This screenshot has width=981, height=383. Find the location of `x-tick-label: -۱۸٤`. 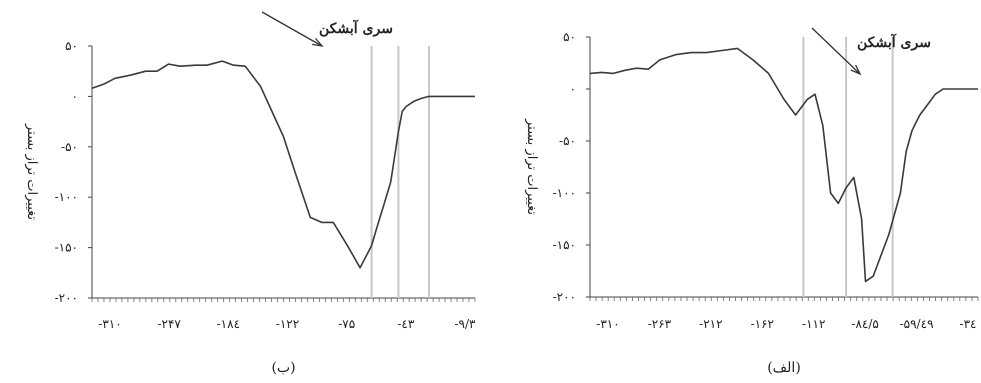

x-tick-label: -۱۸٤ is located at coordinates (228, 324).